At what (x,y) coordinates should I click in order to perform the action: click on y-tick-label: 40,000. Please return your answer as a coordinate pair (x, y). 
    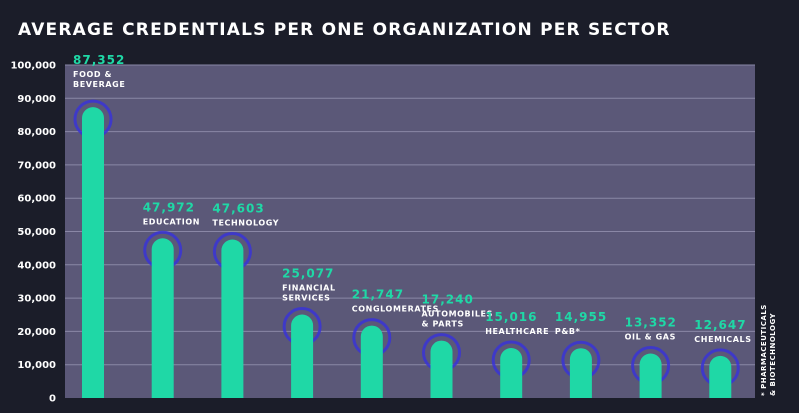
    Looking at the image, I should click on (36, 265).